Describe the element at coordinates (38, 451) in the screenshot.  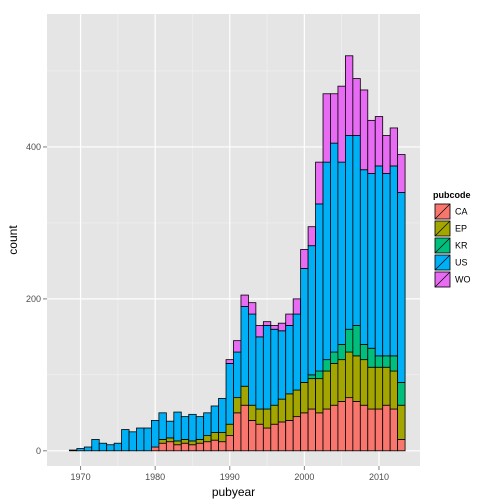
I see `y-tick-label: 0` at that location.